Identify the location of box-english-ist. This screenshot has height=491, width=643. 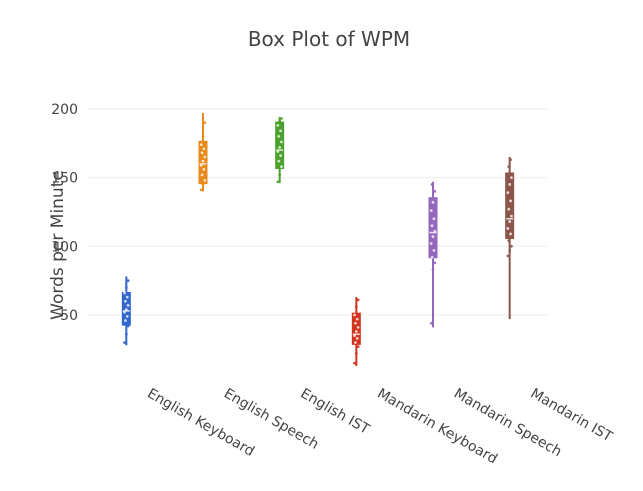
(280, 150).